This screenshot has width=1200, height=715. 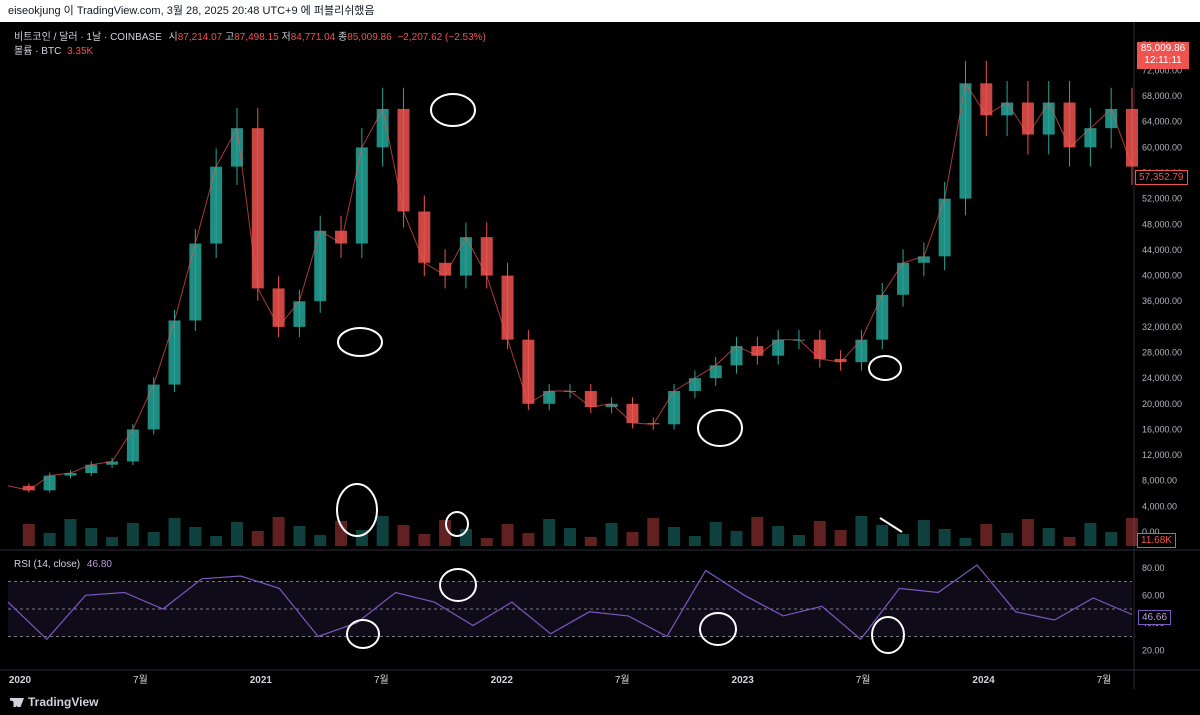 I want to click on price-tick-label: 72,000.00, so click(x=1162, y=70).